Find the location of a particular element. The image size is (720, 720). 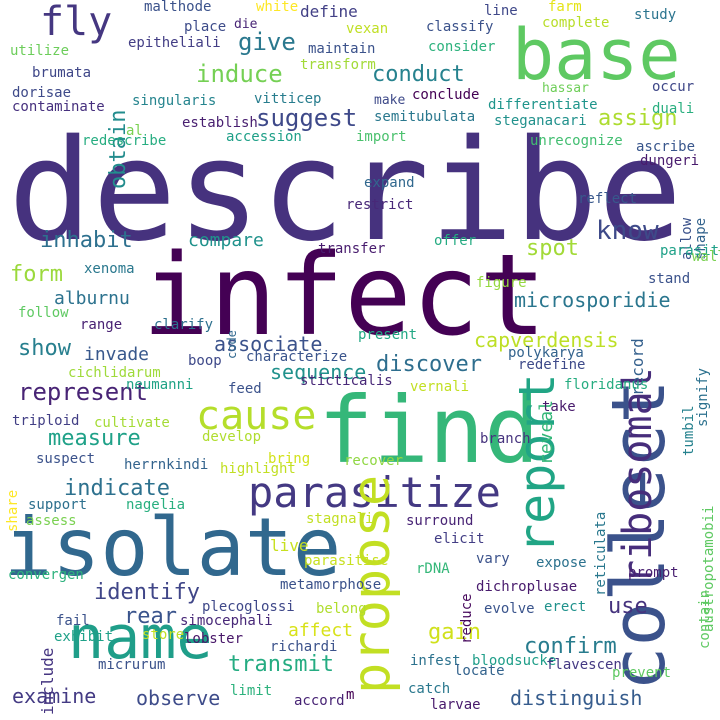

word-fail: fail is located at coordinates (73, 621).